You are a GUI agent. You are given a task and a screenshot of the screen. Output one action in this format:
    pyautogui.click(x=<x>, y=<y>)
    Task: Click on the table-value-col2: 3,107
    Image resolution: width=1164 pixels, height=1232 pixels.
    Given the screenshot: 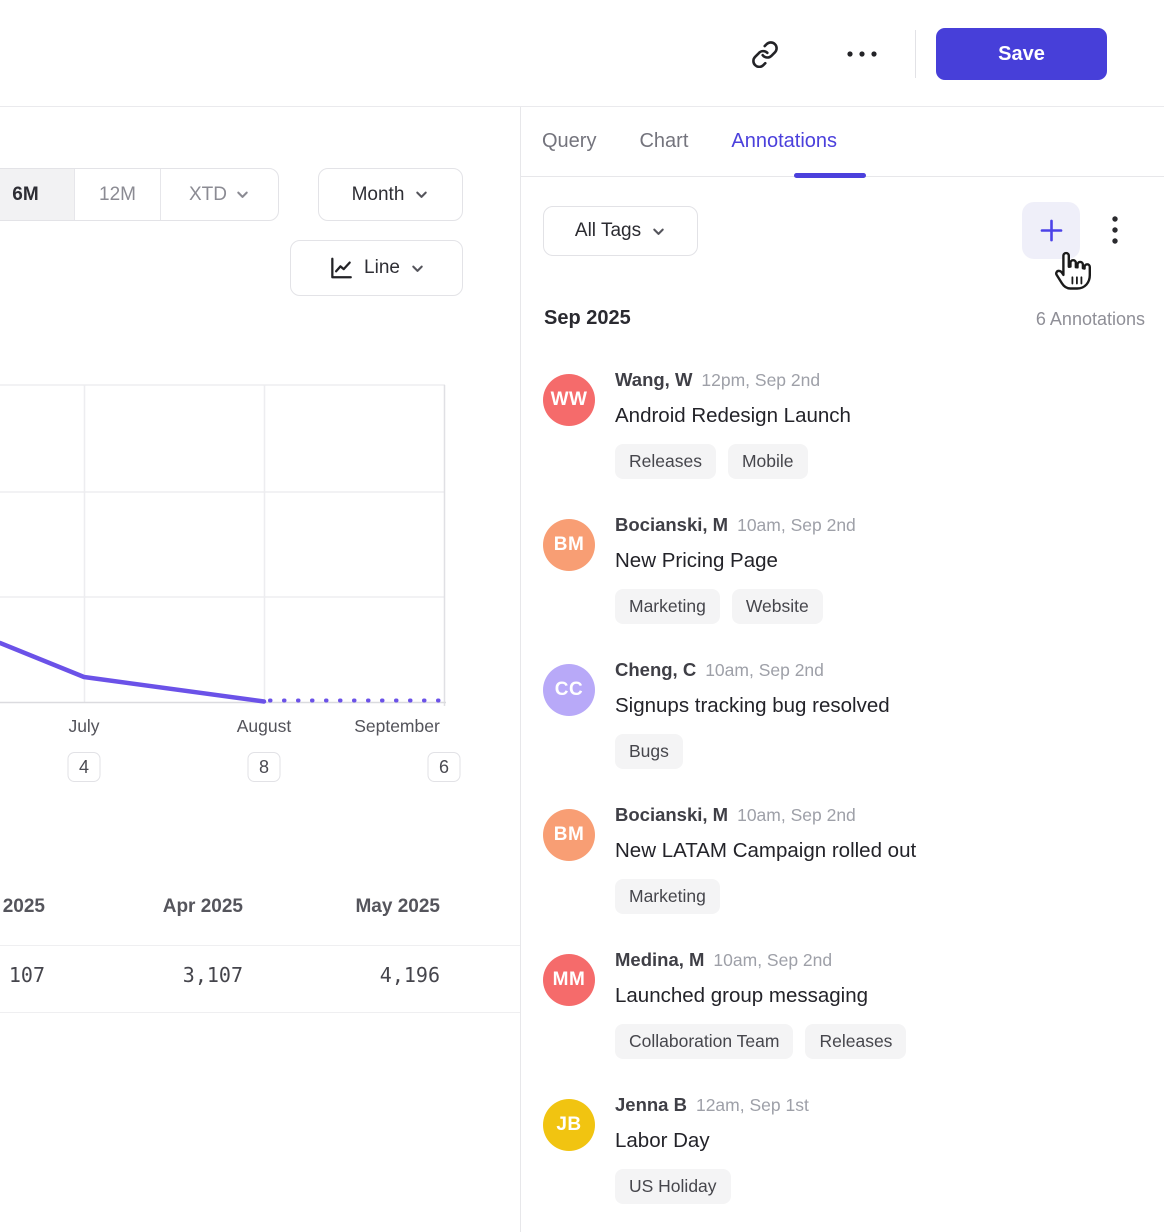 What is the action you would take?
    pyautogui.click(x=212, y=975)
    